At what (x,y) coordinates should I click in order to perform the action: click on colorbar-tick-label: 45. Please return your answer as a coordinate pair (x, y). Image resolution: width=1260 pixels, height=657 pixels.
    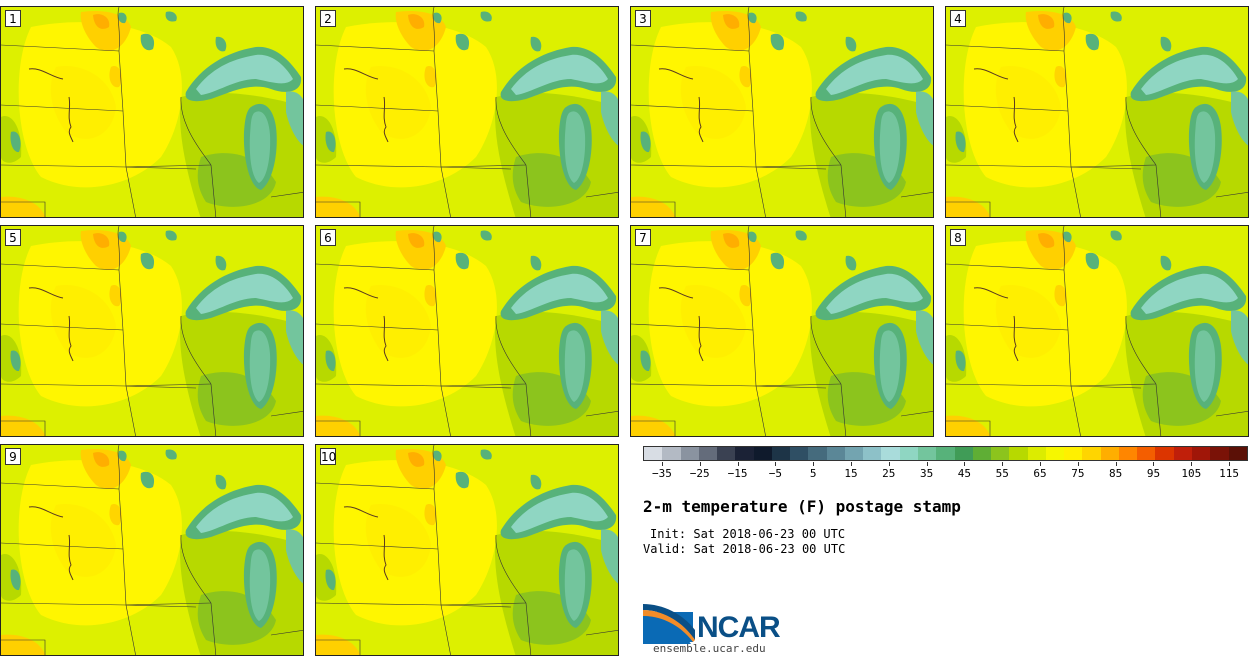
    Looking at the image, I should click on (964, 473).